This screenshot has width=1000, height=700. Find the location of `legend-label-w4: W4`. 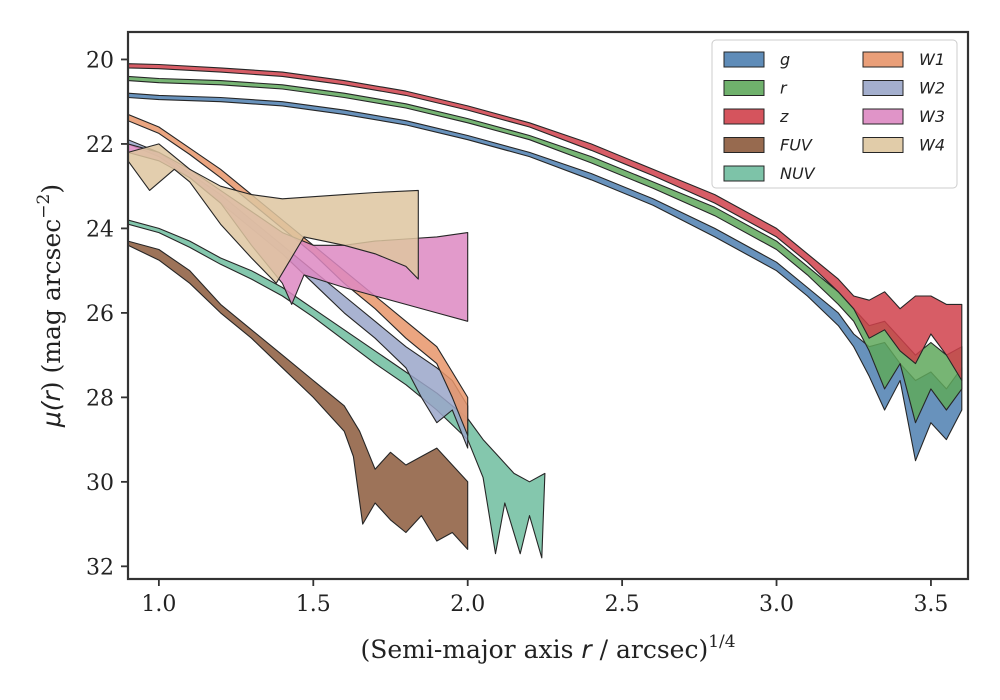

legend-label-w4: W4 is located at coordinates (932, 145).